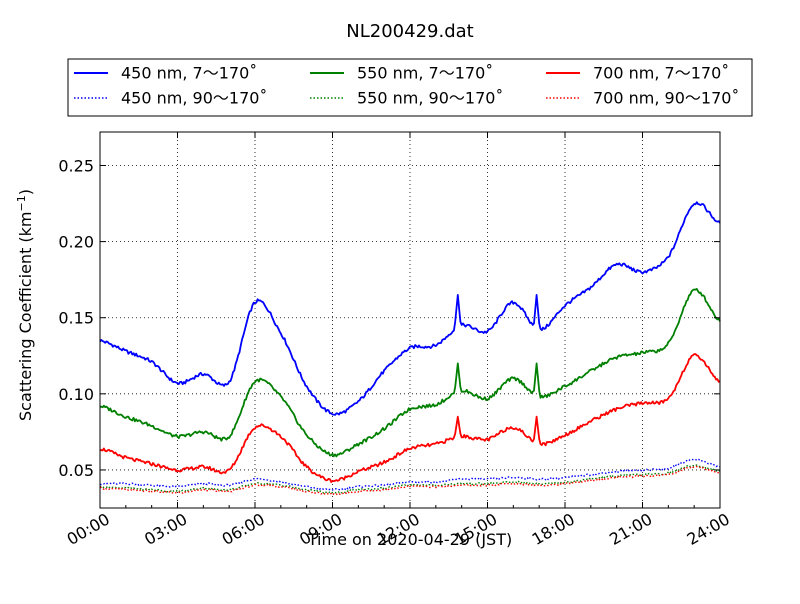  I want to click on legend-label: 700 nm, 7～170˚, so click(661, 73).